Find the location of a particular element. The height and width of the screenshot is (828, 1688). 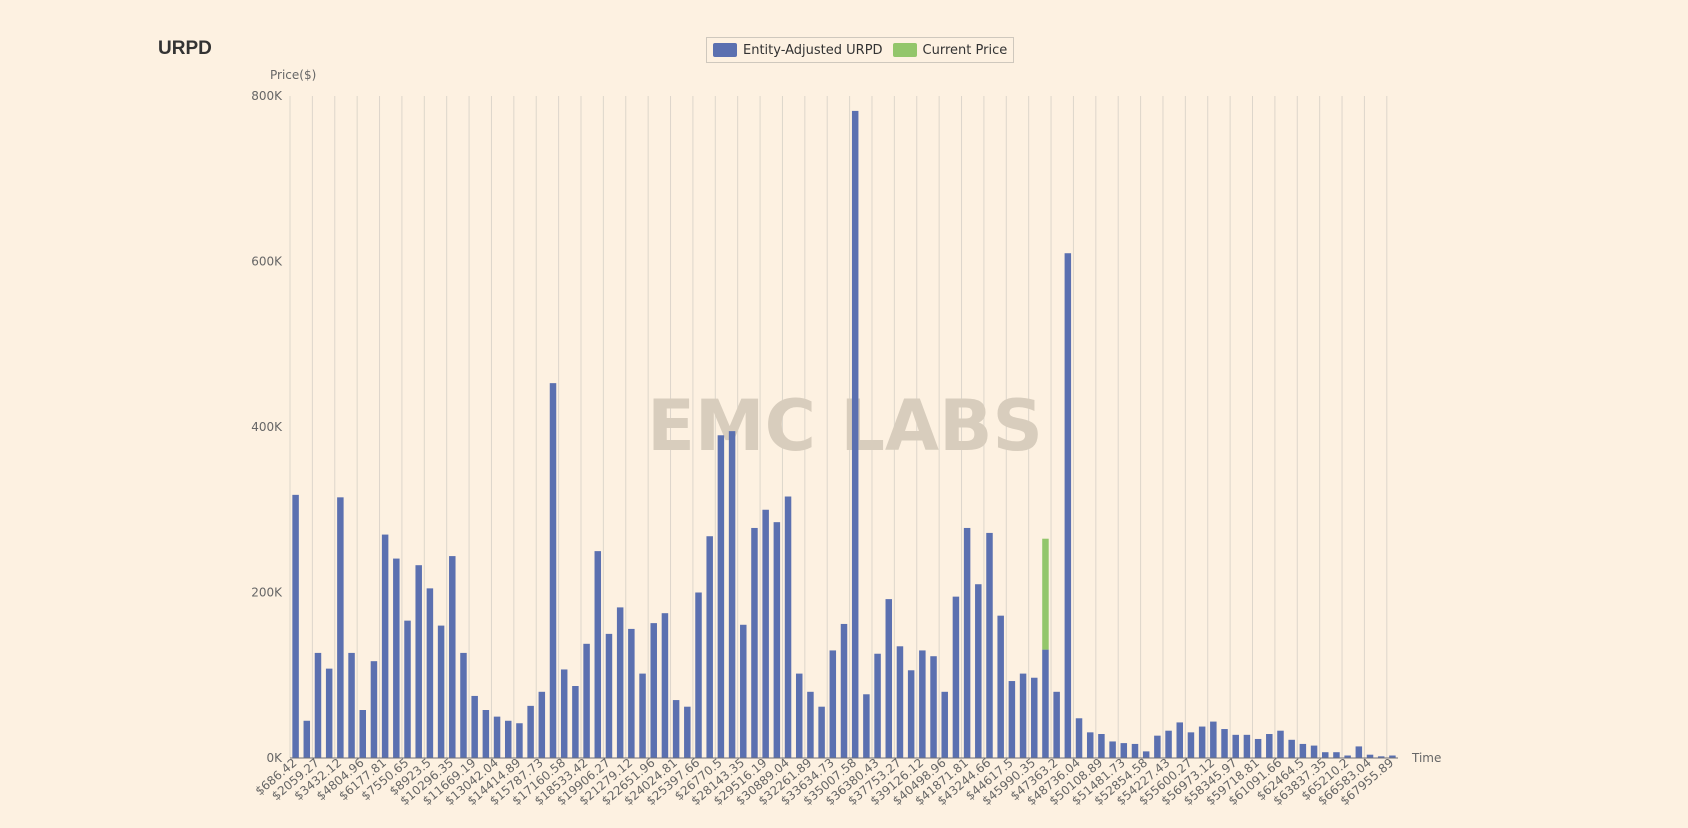

y-tick-label: 800K is located at coordinates (267, 96).